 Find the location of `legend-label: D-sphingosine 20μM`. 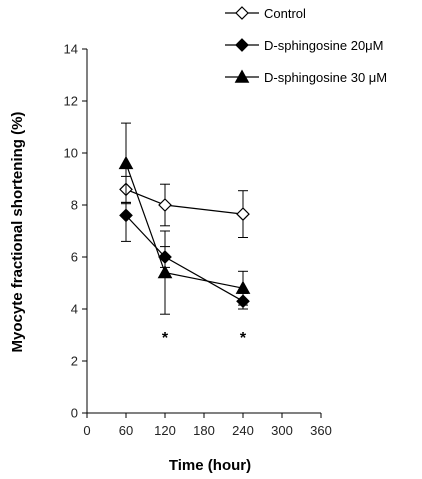

legend-label: D-sphingosine 20μM is located at coordinates (324, 45).